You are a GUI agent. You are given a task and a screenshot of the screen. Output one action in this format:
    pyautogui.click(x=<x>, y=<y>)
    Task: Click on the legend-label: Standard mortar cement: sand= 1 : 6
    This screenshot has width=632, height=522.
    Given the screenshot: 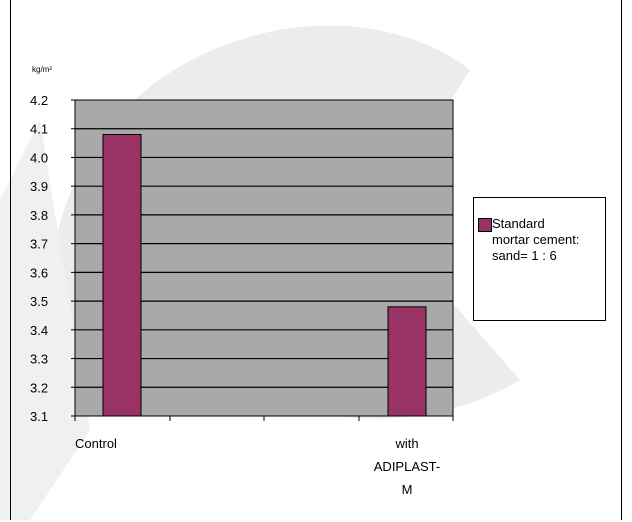 What is the action you would take?
    pyautogui.click(x=536, y=239)
    